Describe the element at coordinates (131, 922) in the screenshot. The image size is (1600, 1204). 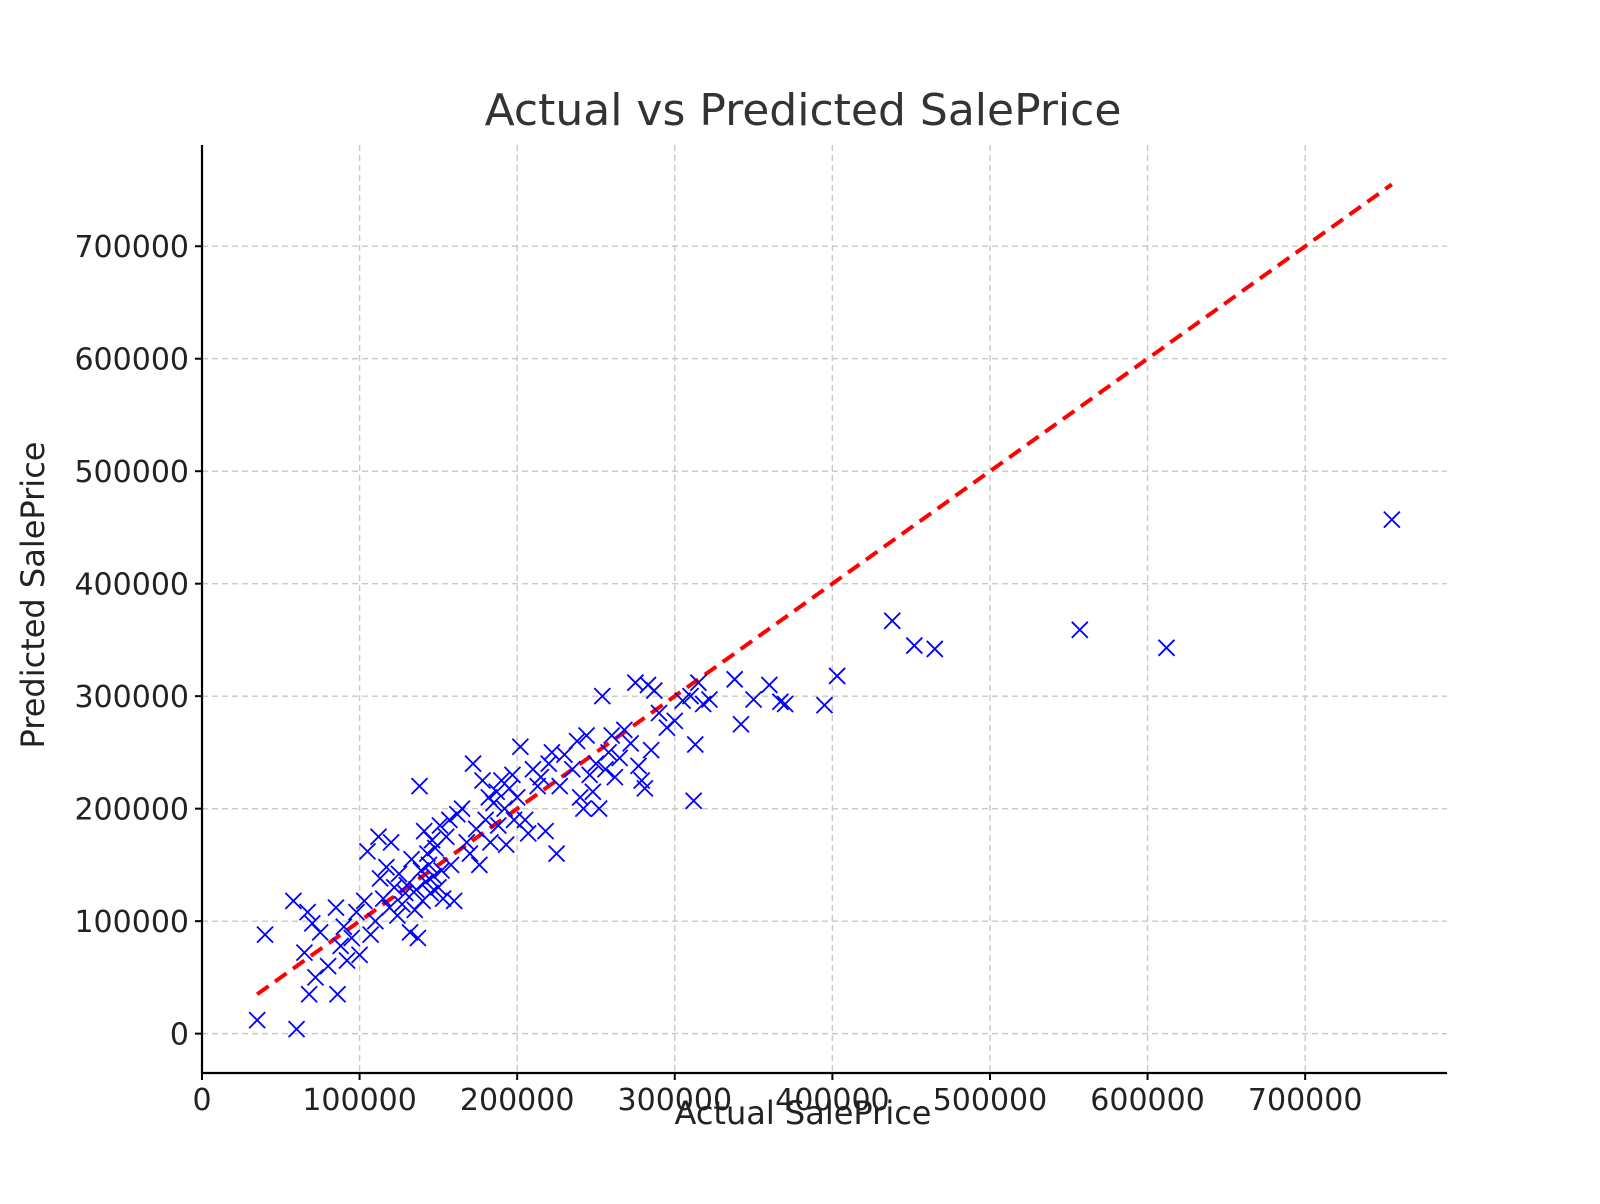
I see `y-tick-label: 100000` at that location.